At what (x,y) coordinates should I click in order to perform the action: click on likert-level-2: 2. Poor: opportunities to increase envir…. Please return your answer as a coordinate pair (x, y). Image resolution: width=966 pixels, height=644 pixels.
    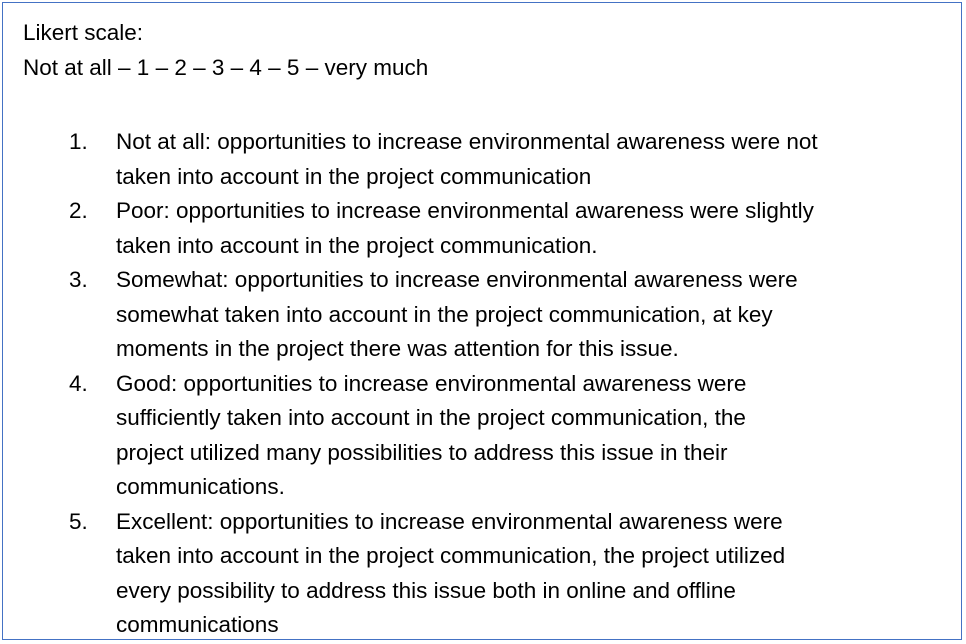
    Looking at the image, I should click on (485, 228).